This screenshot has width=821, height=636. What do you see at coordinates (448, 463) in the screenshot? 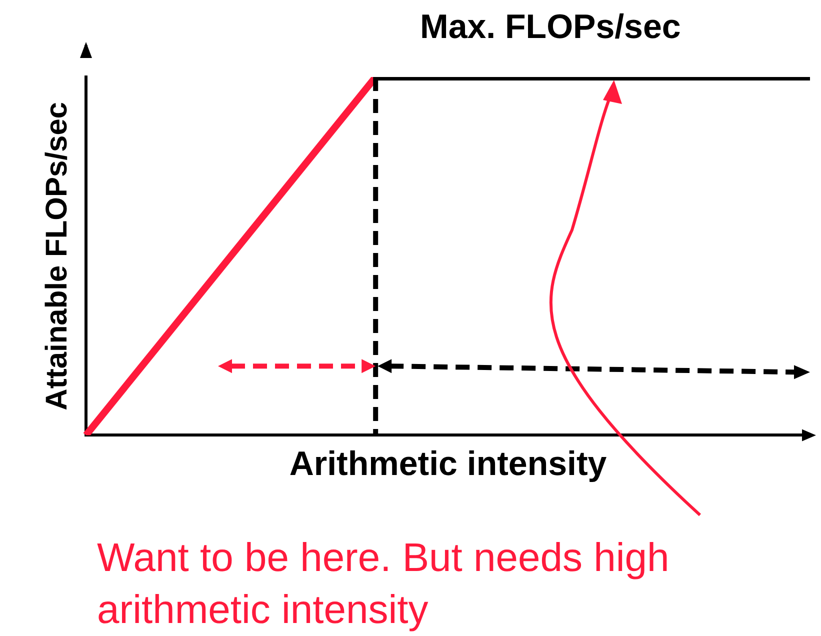
I see `x-axis-title: Arithmetic intensity` at bounding box center [448, 463].